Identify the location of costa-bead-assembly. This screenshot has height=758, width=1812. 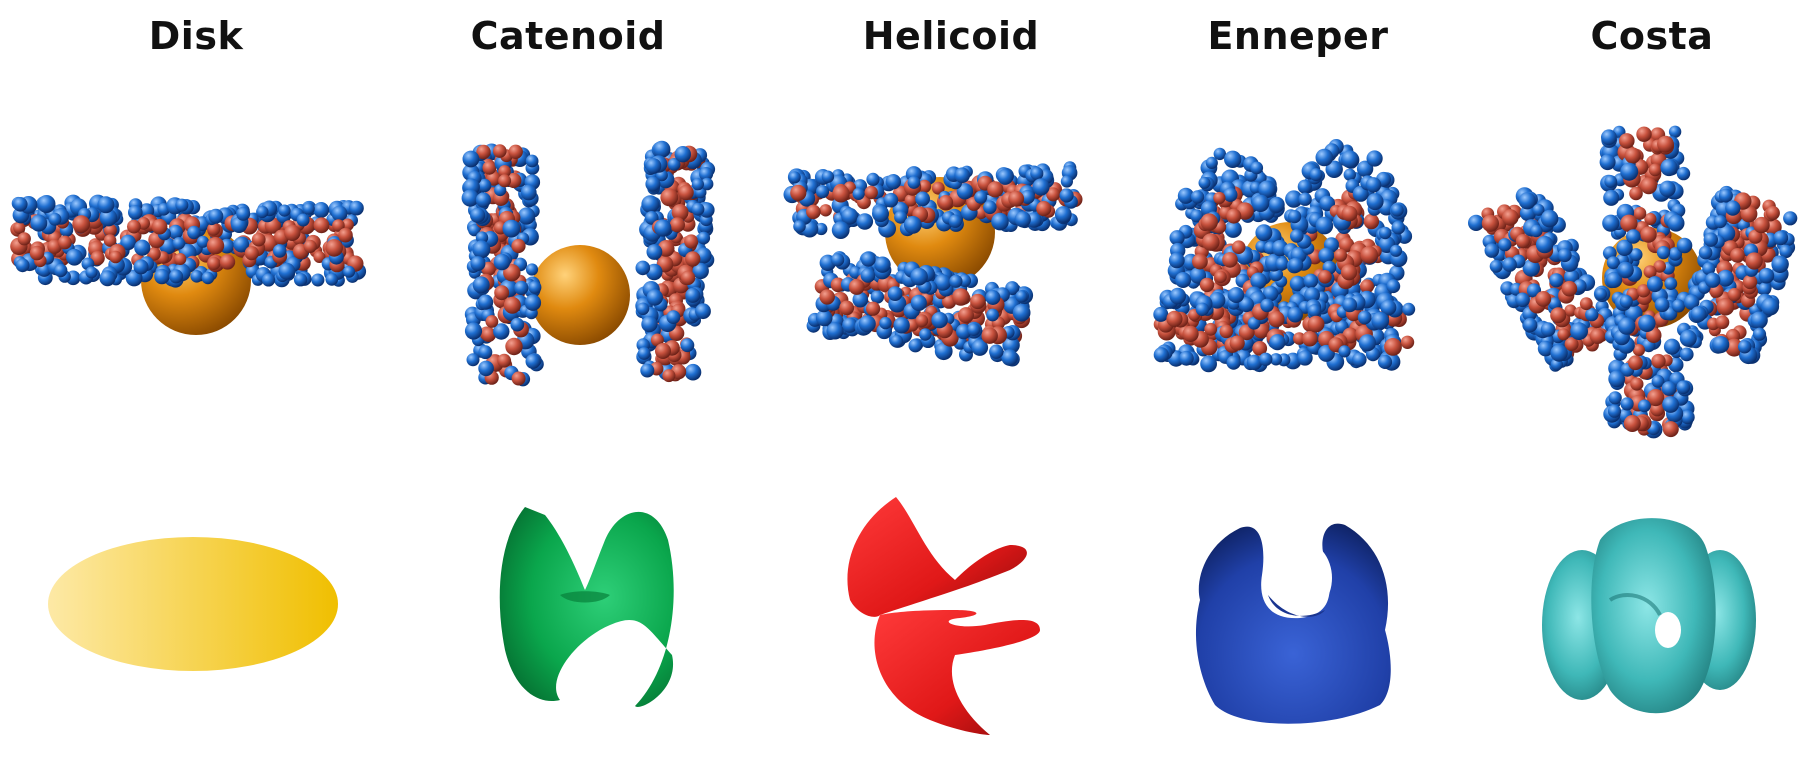
(1633, 282).